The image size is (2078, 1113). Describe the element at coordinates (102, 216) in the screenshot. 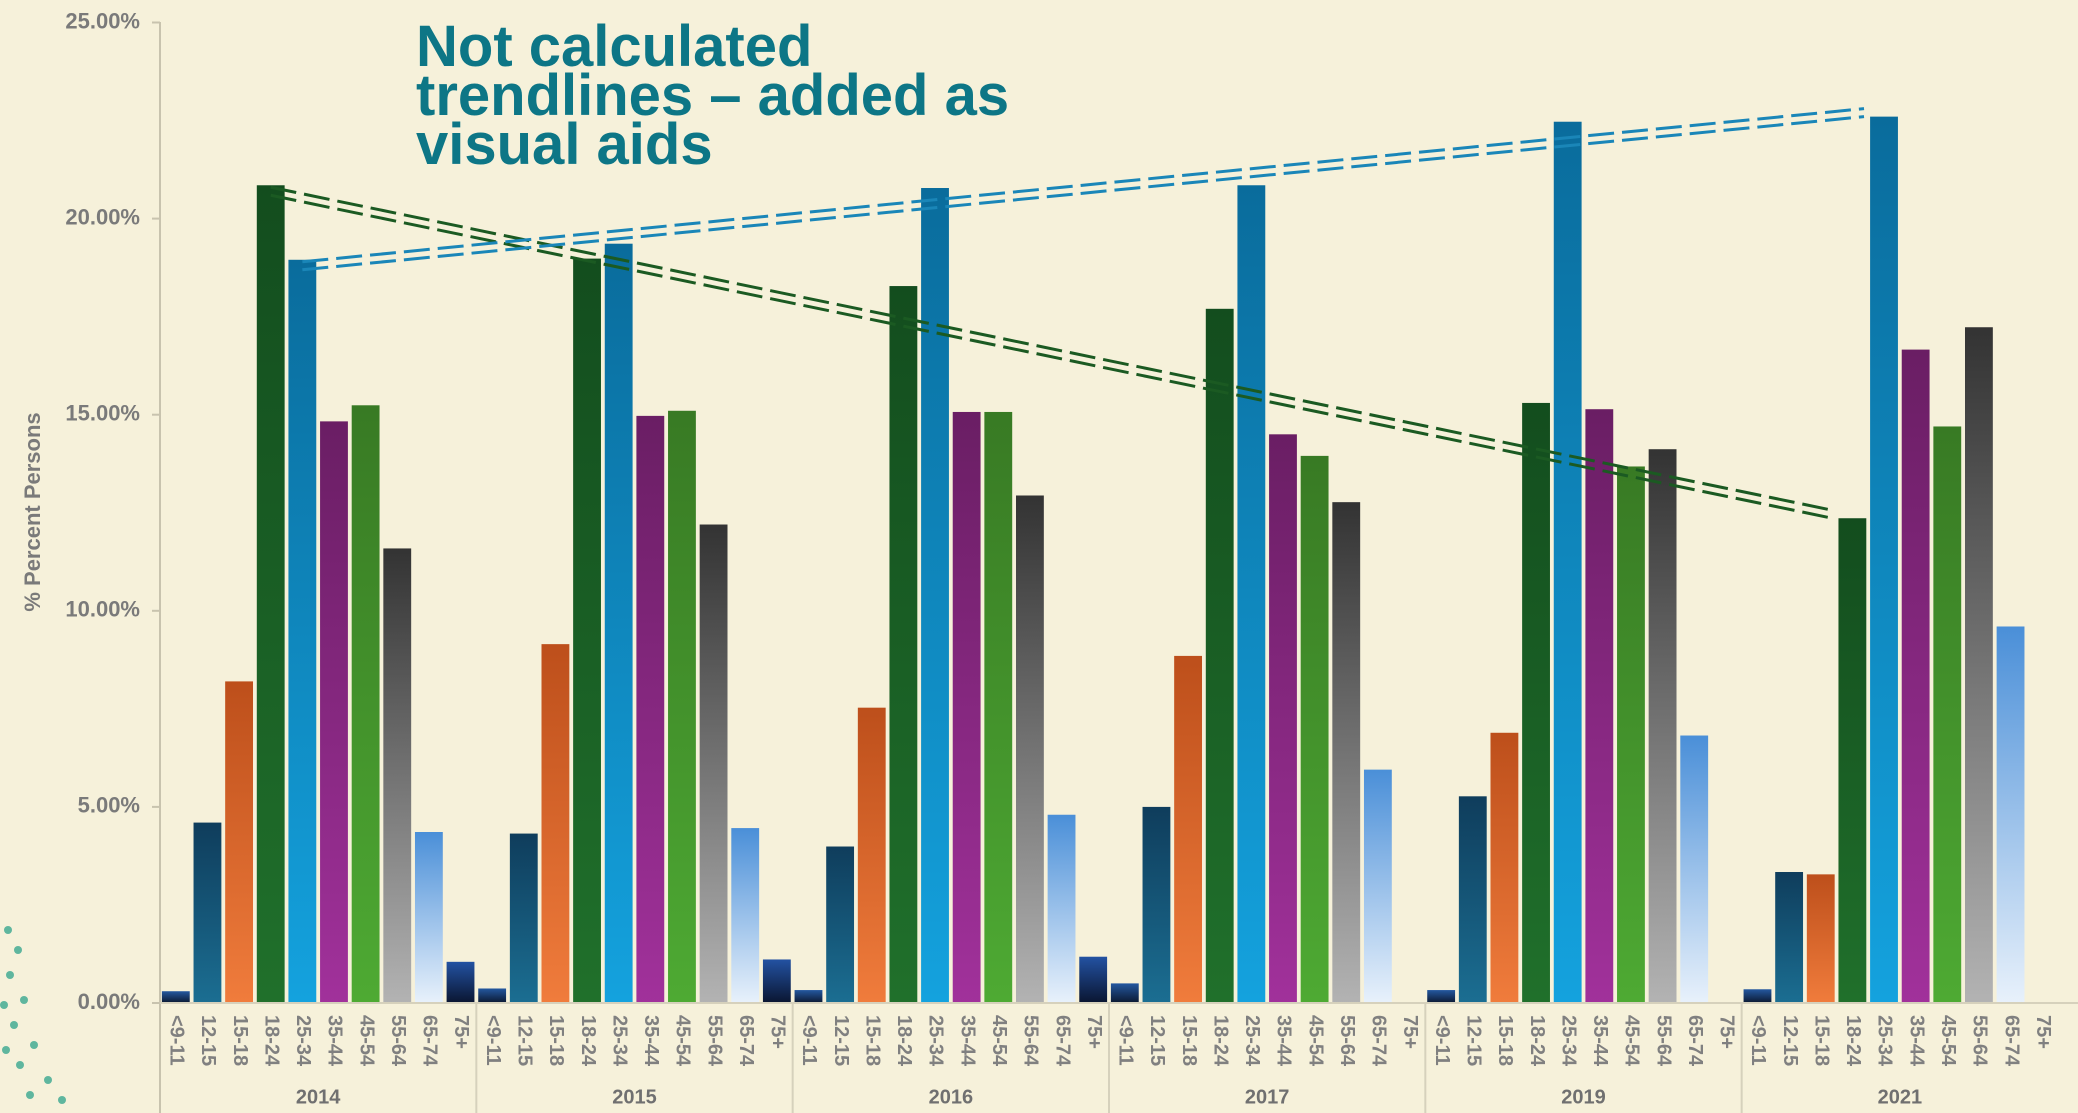

I see `y-tick-label: 20.00%` at that location.